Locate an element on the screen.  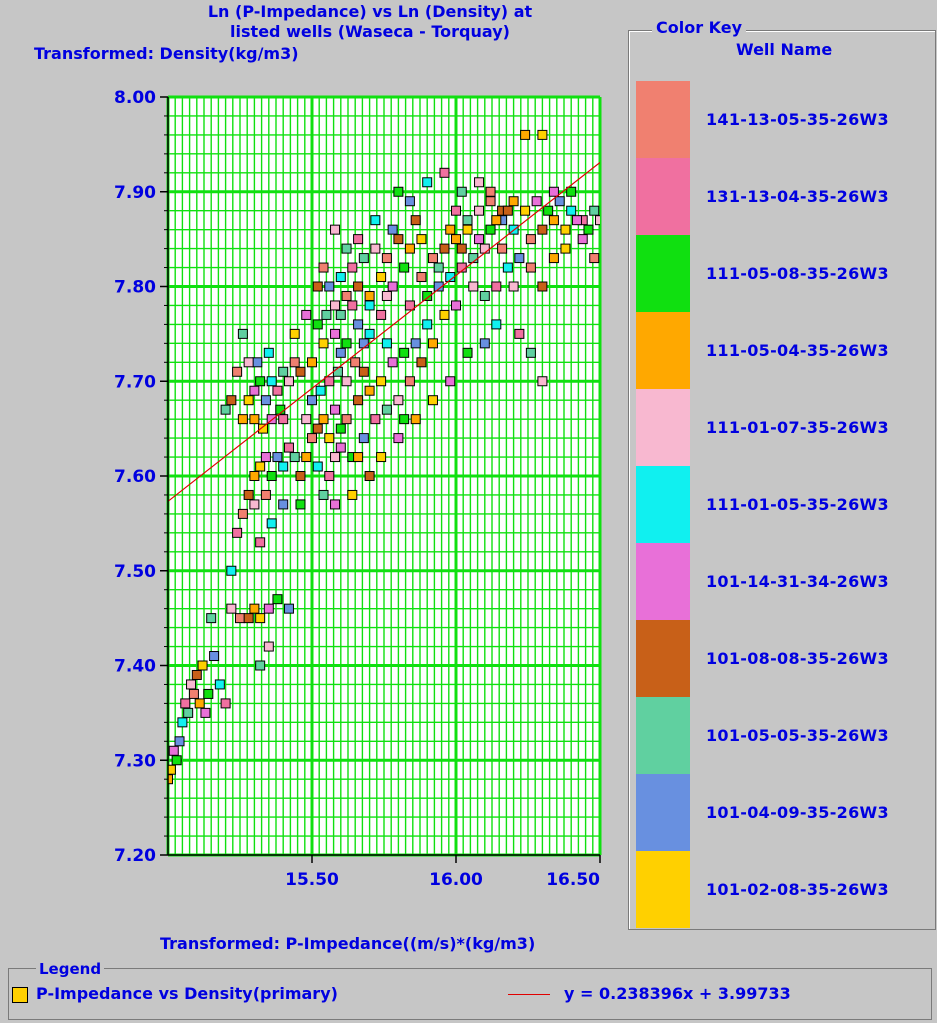
x-tick-label: 16.50 is located at coordinates (573, 880).